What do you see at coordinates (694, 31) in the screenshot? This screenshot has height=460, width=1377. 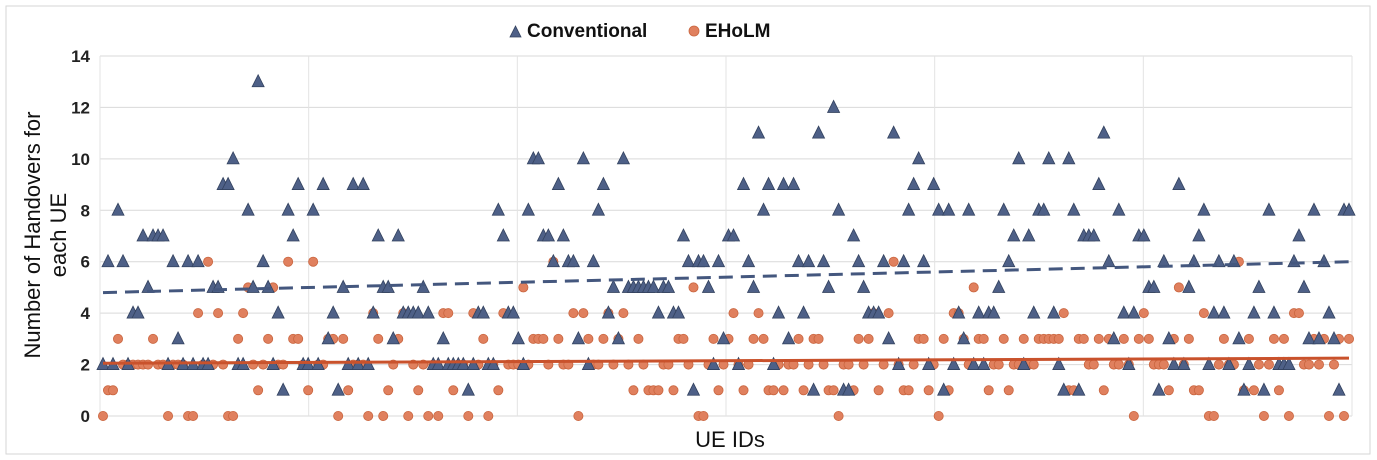 I see `legend-marker-eholm` at bounding box center [694, 31].